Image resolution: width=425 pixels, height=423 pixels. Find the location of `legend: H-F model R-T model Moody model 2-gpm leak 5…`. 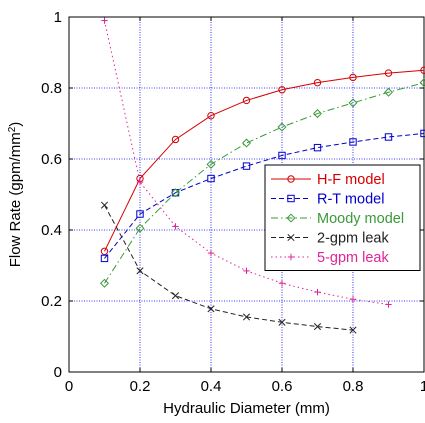

legend: H-F model R-T model Moody model 2-gpm leak 5… is located at coordinates (342, 217).